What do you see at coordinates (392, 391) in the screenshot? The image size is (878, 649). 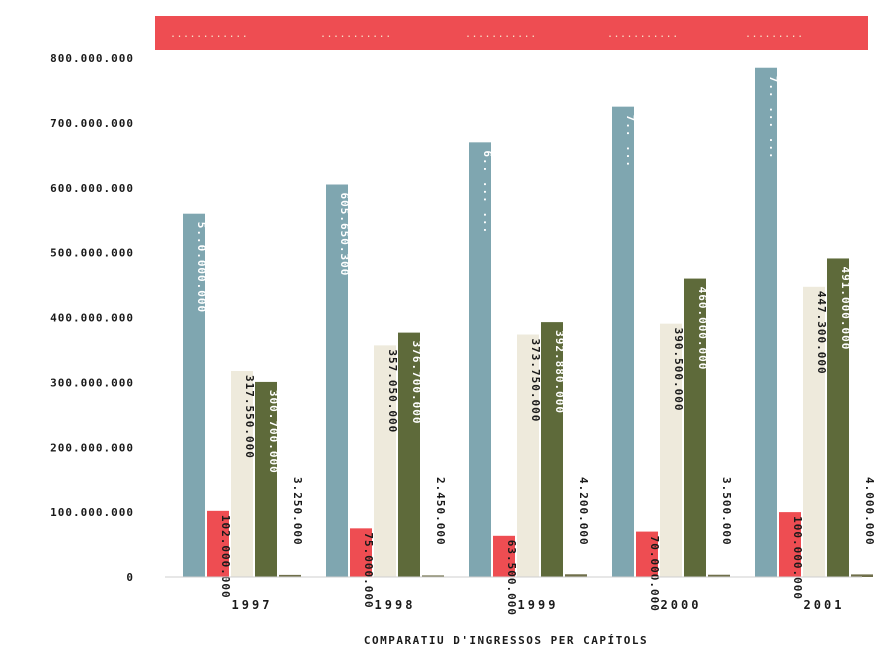 I see `data-label: 357.050.000` at bounding box center [392, 391].